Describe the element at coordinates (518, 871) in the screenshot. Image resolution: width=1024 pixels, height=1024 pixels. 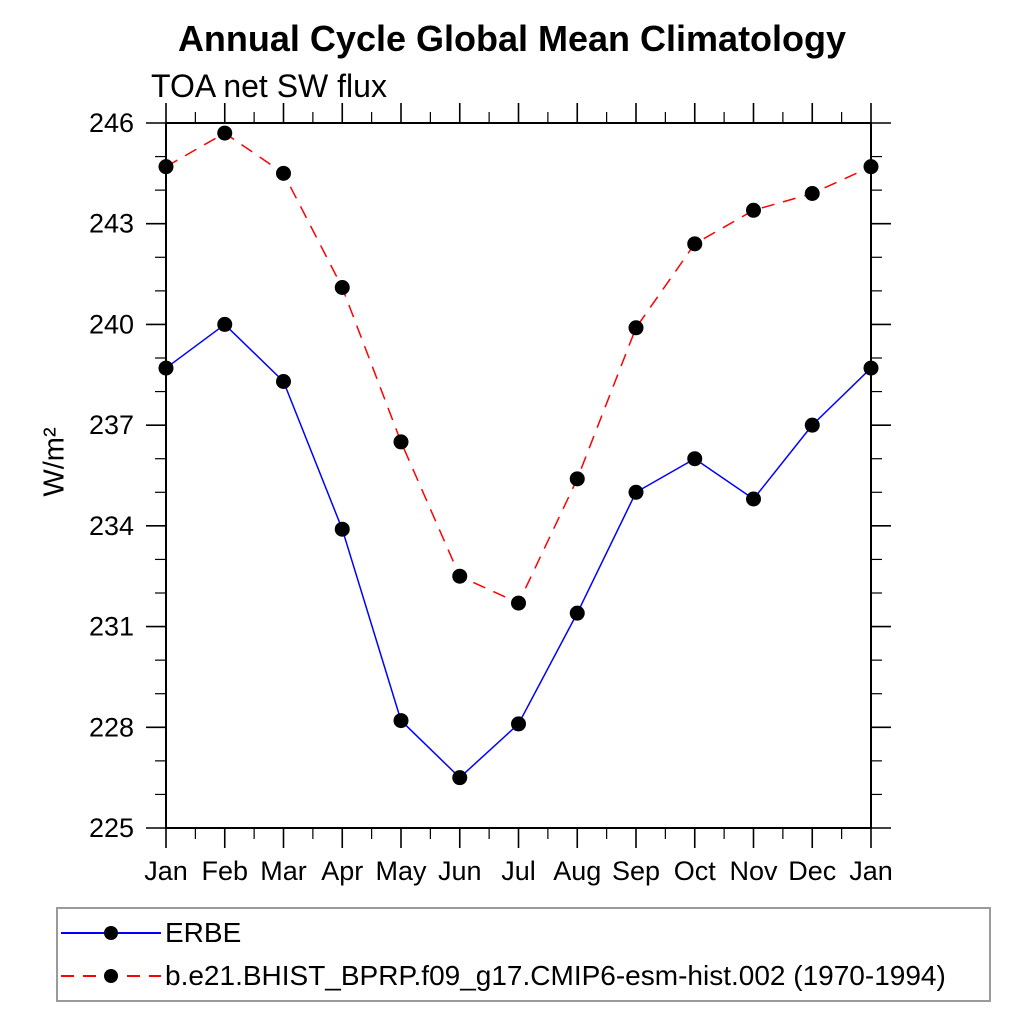
I see `x-tick-label: Jul` at that location.